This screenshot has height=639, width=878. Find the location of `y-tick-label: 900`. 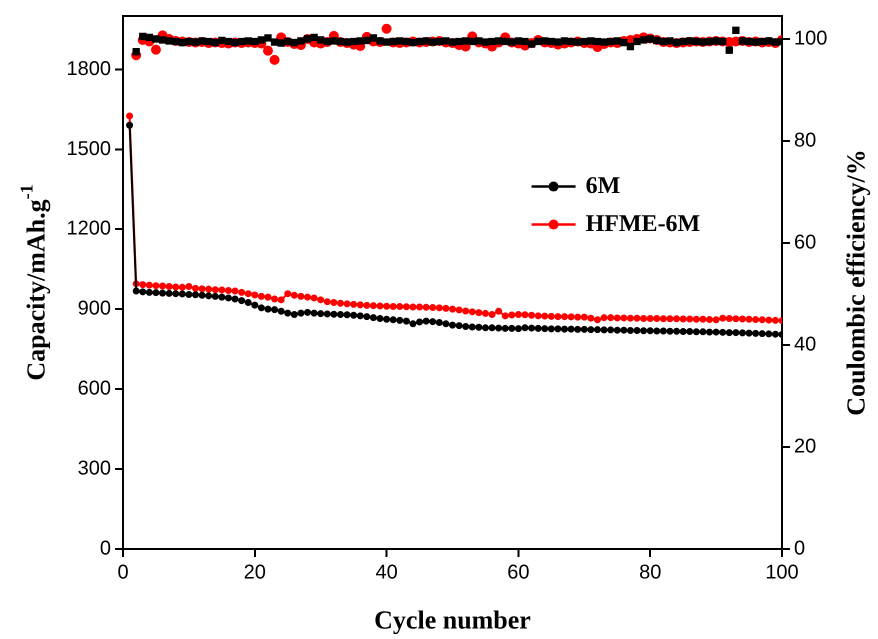

y-tick-label: 900 is located at coordinates (94, 309).